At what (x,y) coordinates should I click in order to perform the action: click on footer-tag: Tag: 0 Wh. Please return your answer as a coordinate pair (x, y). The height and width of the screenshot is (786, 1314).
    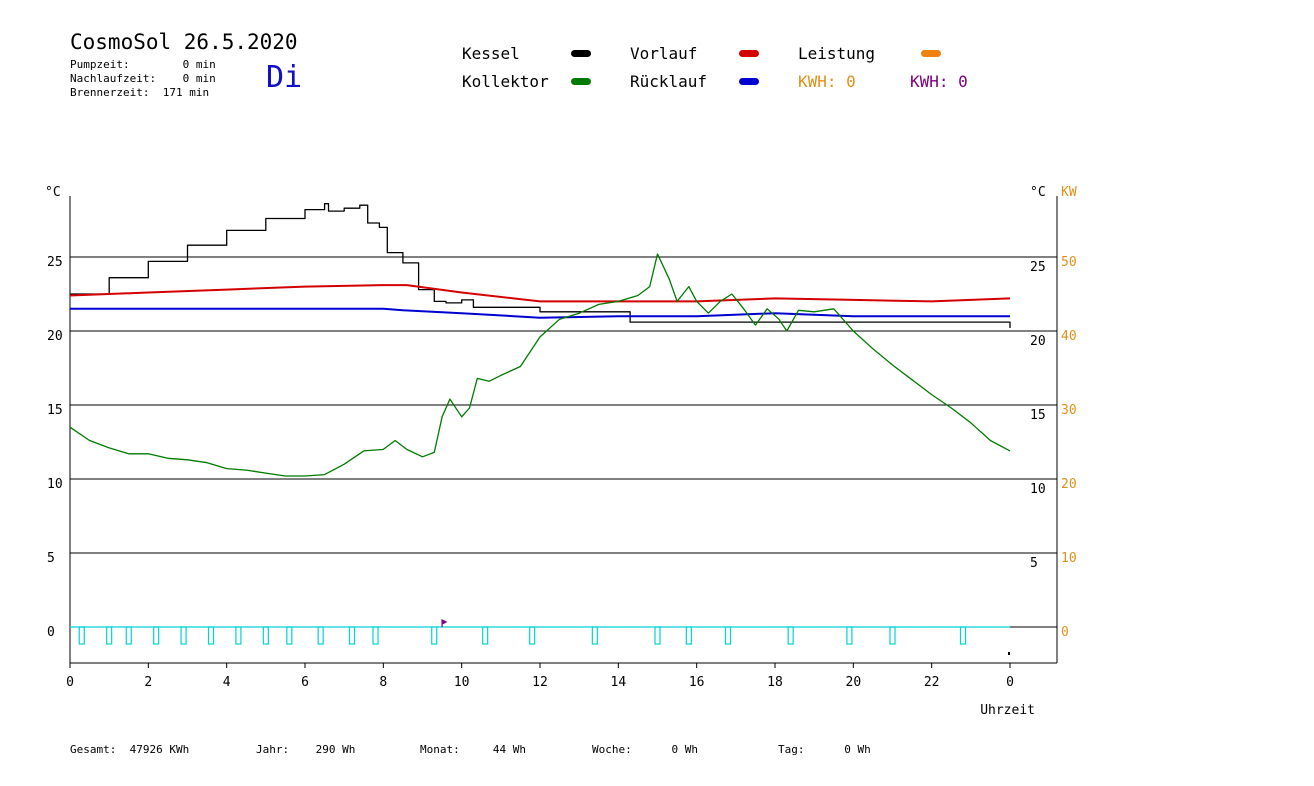
    Looking at the image, I should click on (824, 749).